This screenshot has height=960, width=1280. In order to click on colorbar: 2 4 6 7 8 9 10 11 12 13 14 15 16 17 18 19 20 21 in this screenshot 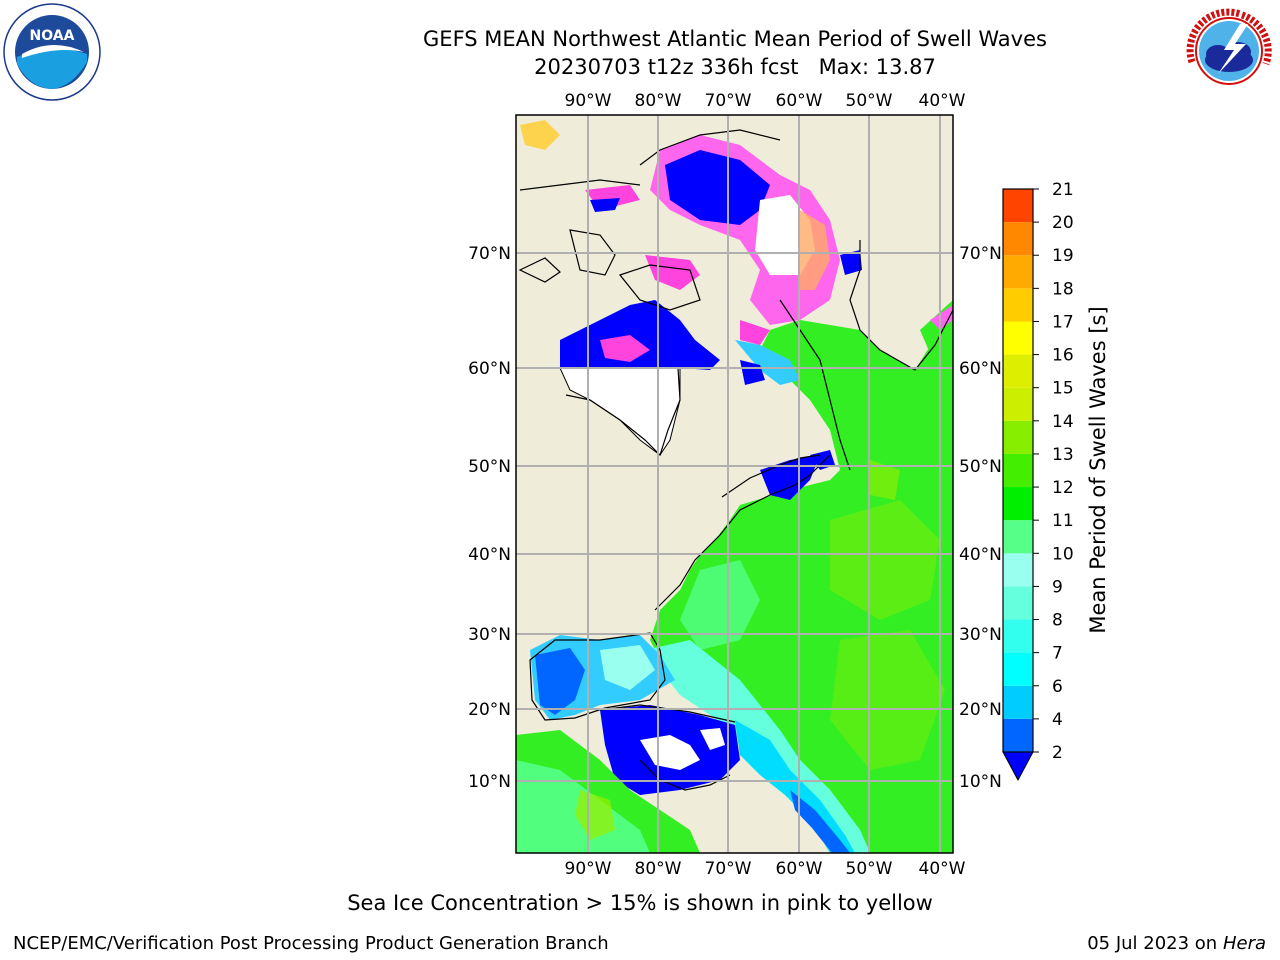, I will do `click(1038, 481)`.